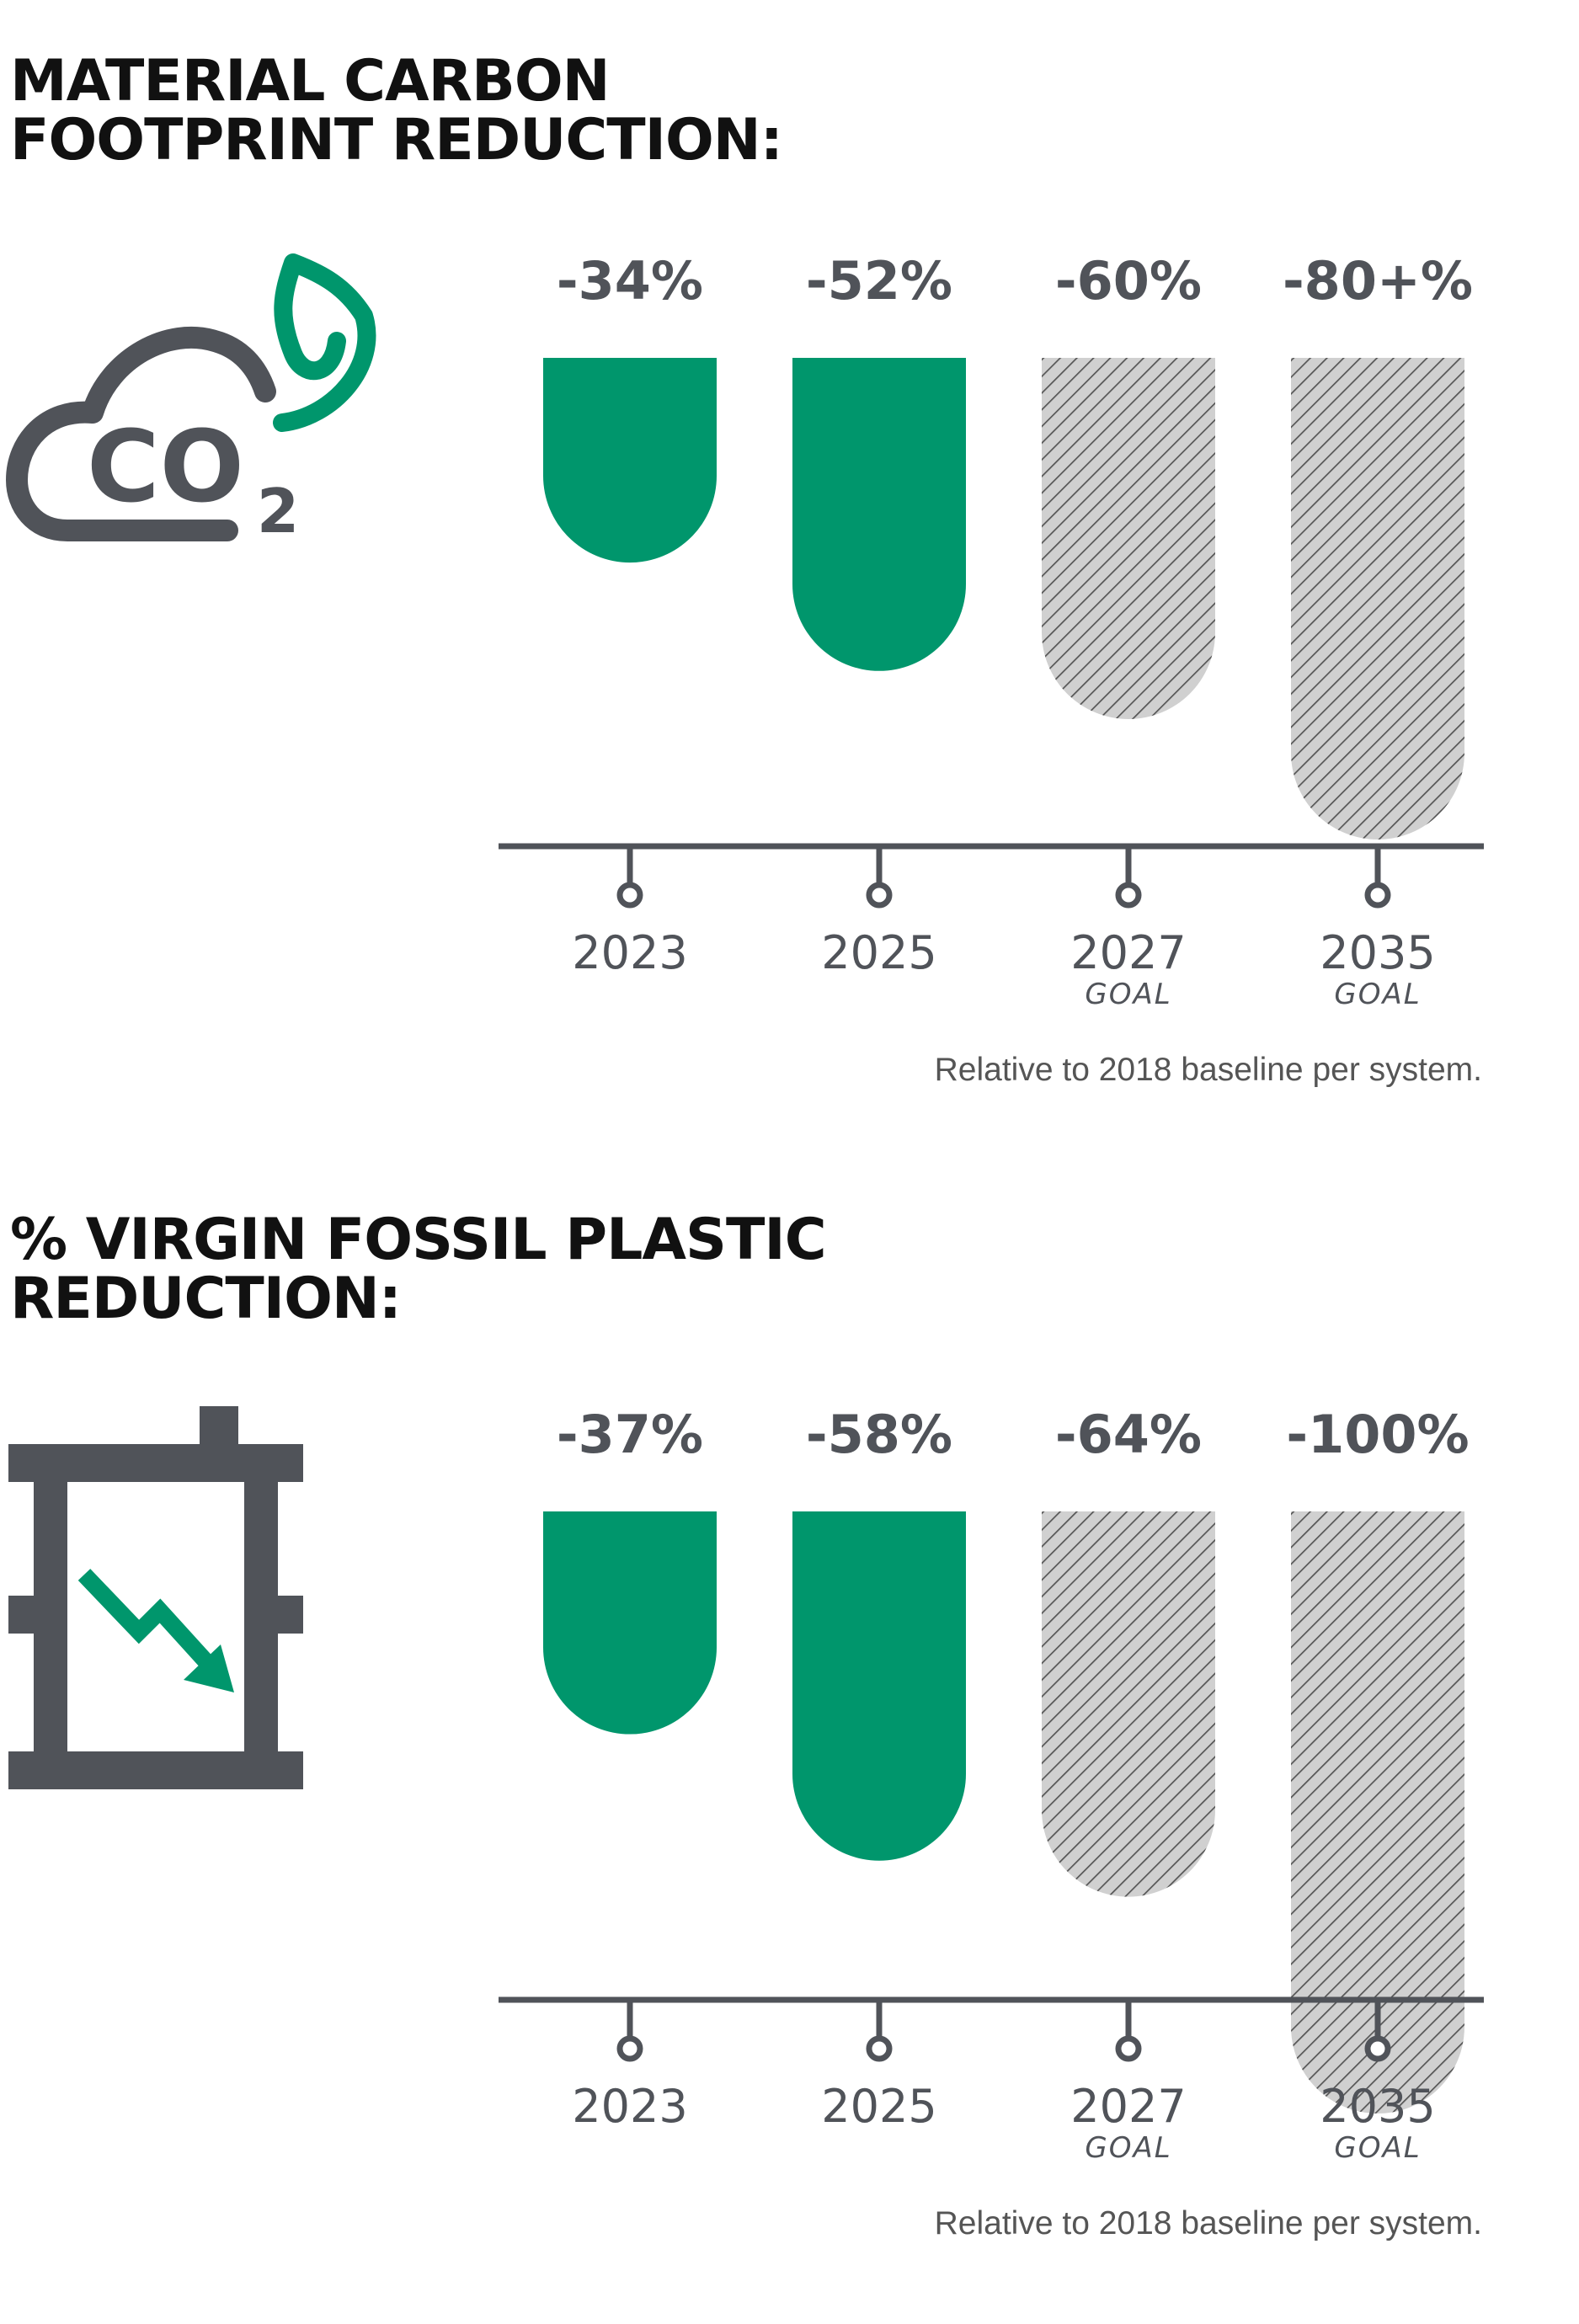 Image resolution: width=1579 pixels, height=2324 pixels. What do you see at coordinates (1128, 1434) in the screenshot?
I see `value-label: -64%` at bounding box center [1128, 1434].